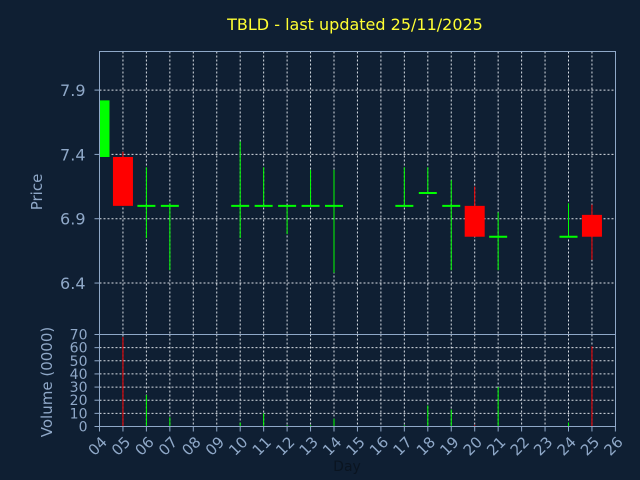 Image resolution: width=640 pixels, height=480 pixels. Describe the element at coordinates (567, 446) in the screenshot. I see `x-tick-label: 24` at that location.